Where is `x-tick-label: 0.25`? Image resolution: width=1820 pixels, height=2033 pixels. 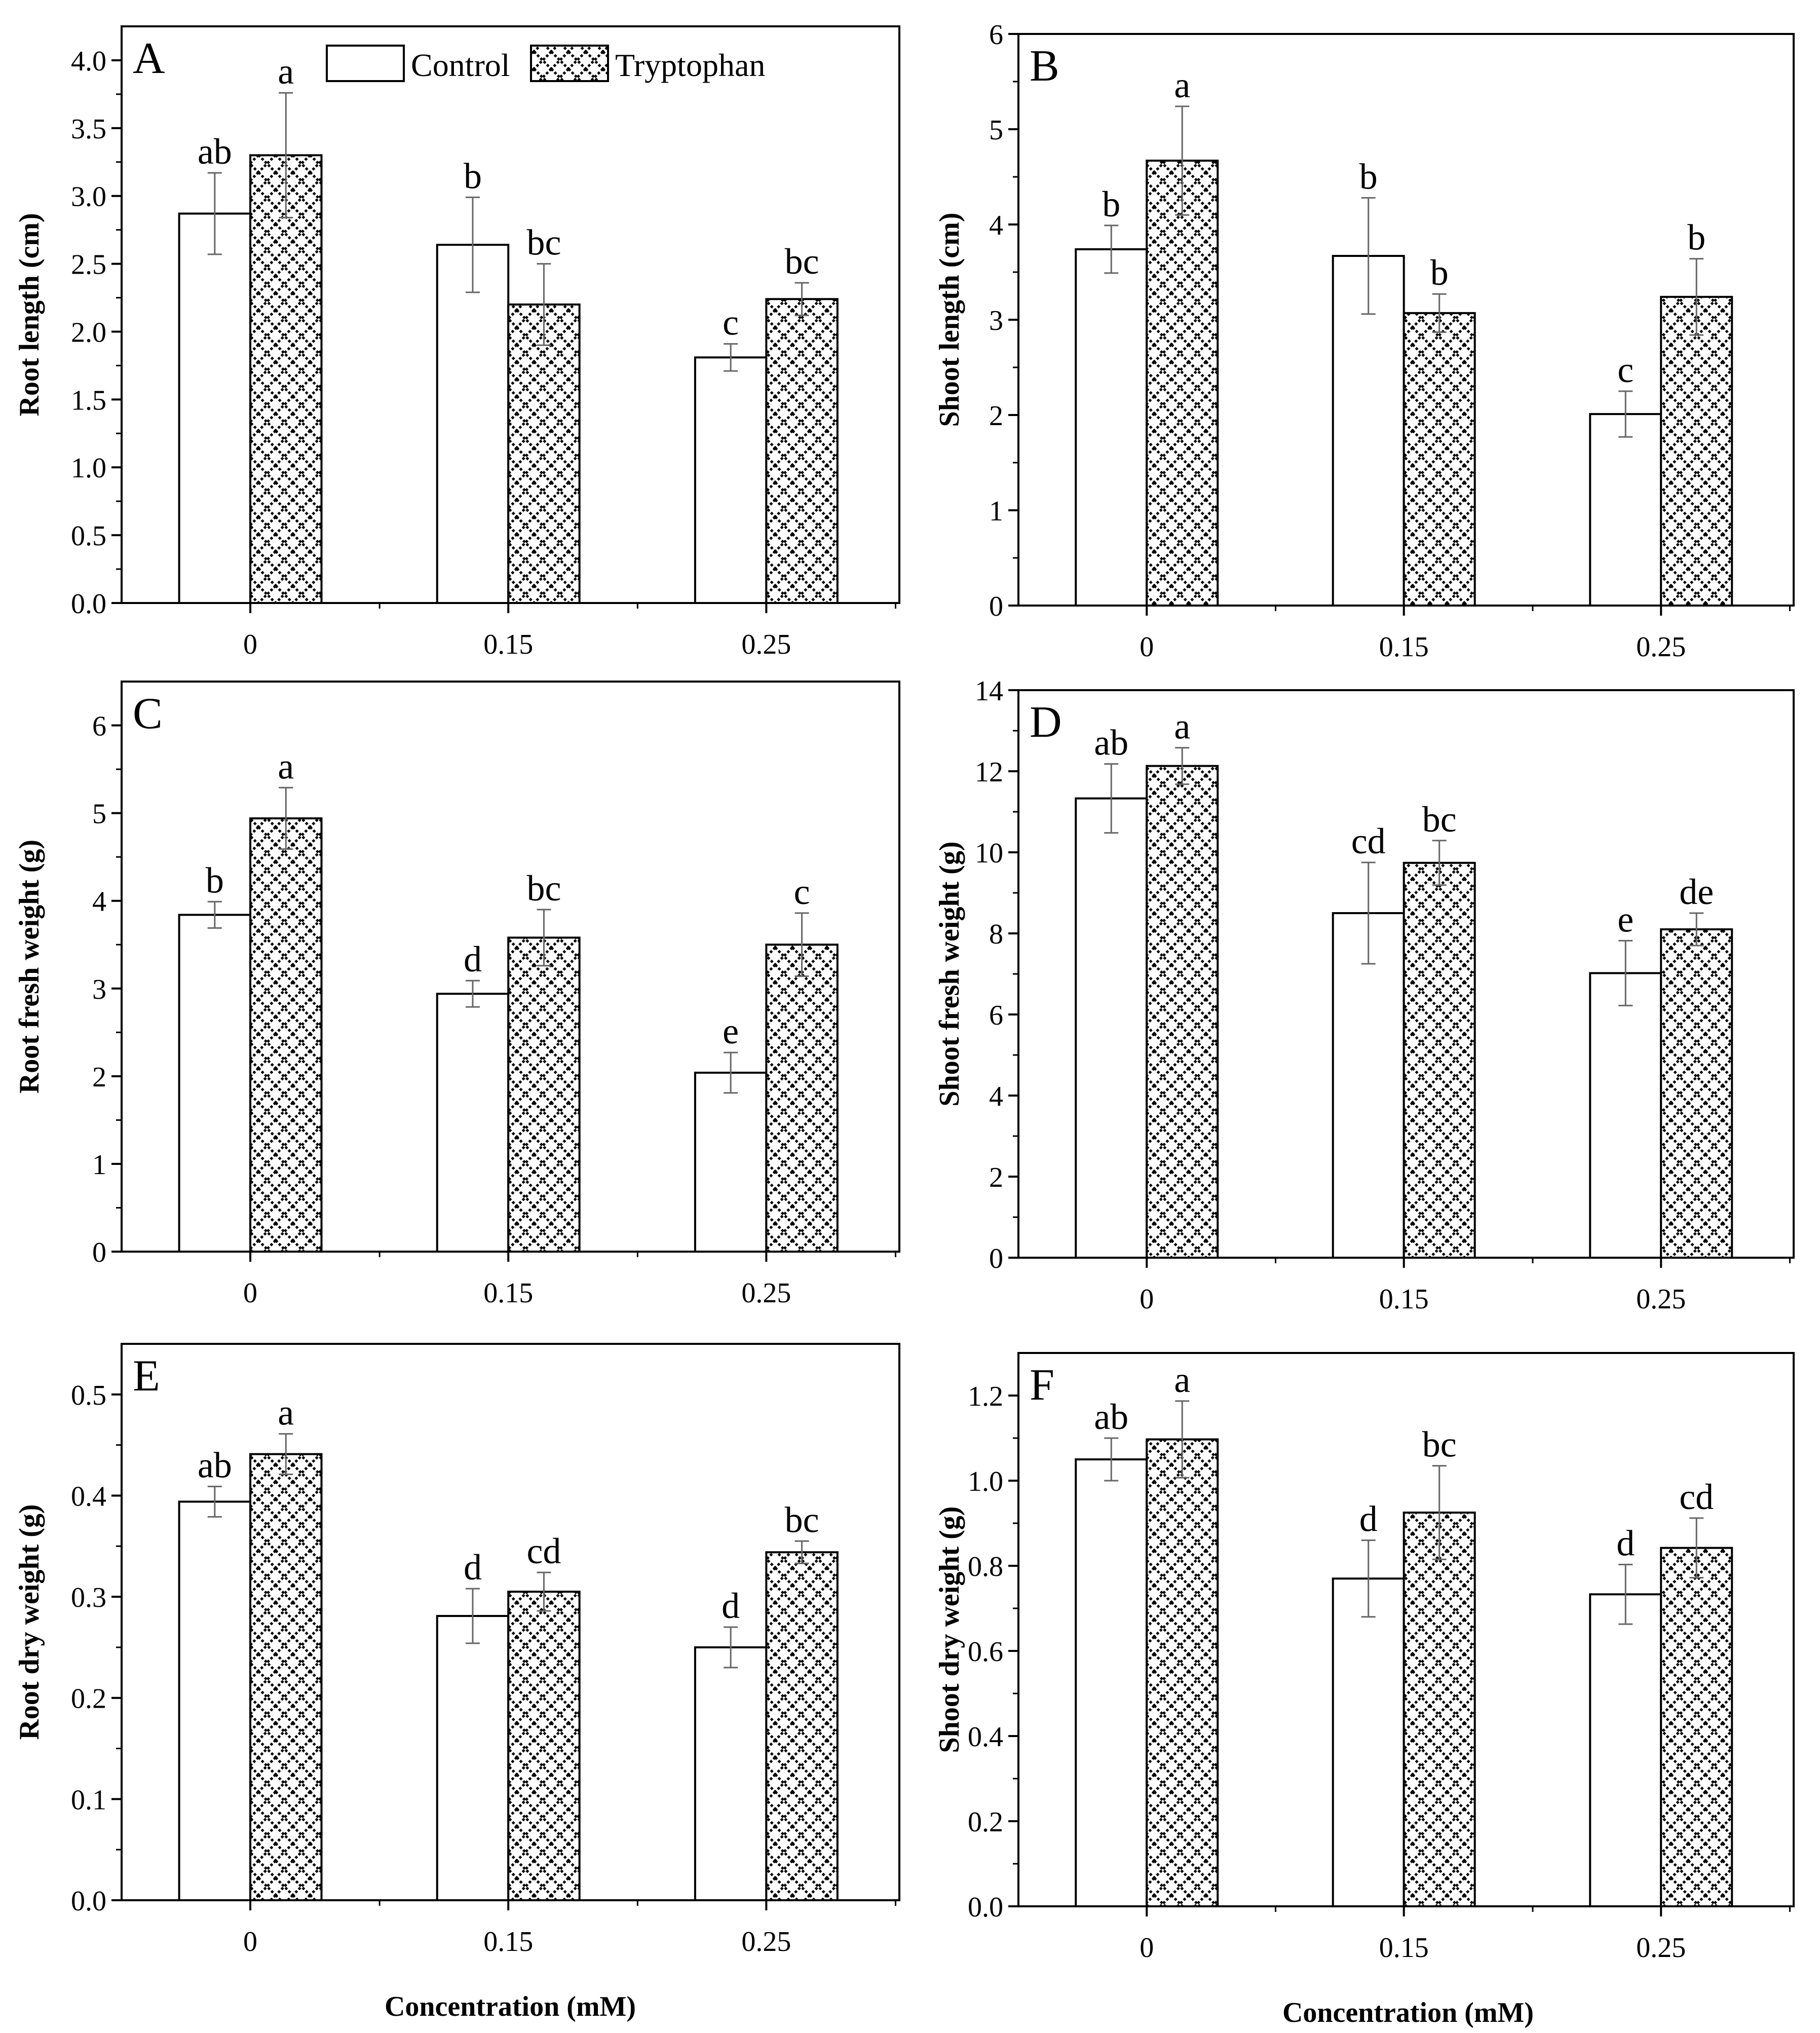 x-tick-label: 0.25 is located at coordinates (1661, 1948).